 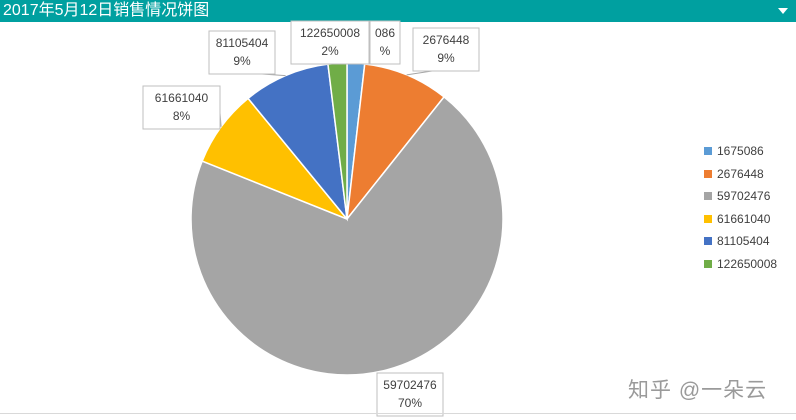 I want to click on legend-item: 81105404, so click(x=740, y=241).